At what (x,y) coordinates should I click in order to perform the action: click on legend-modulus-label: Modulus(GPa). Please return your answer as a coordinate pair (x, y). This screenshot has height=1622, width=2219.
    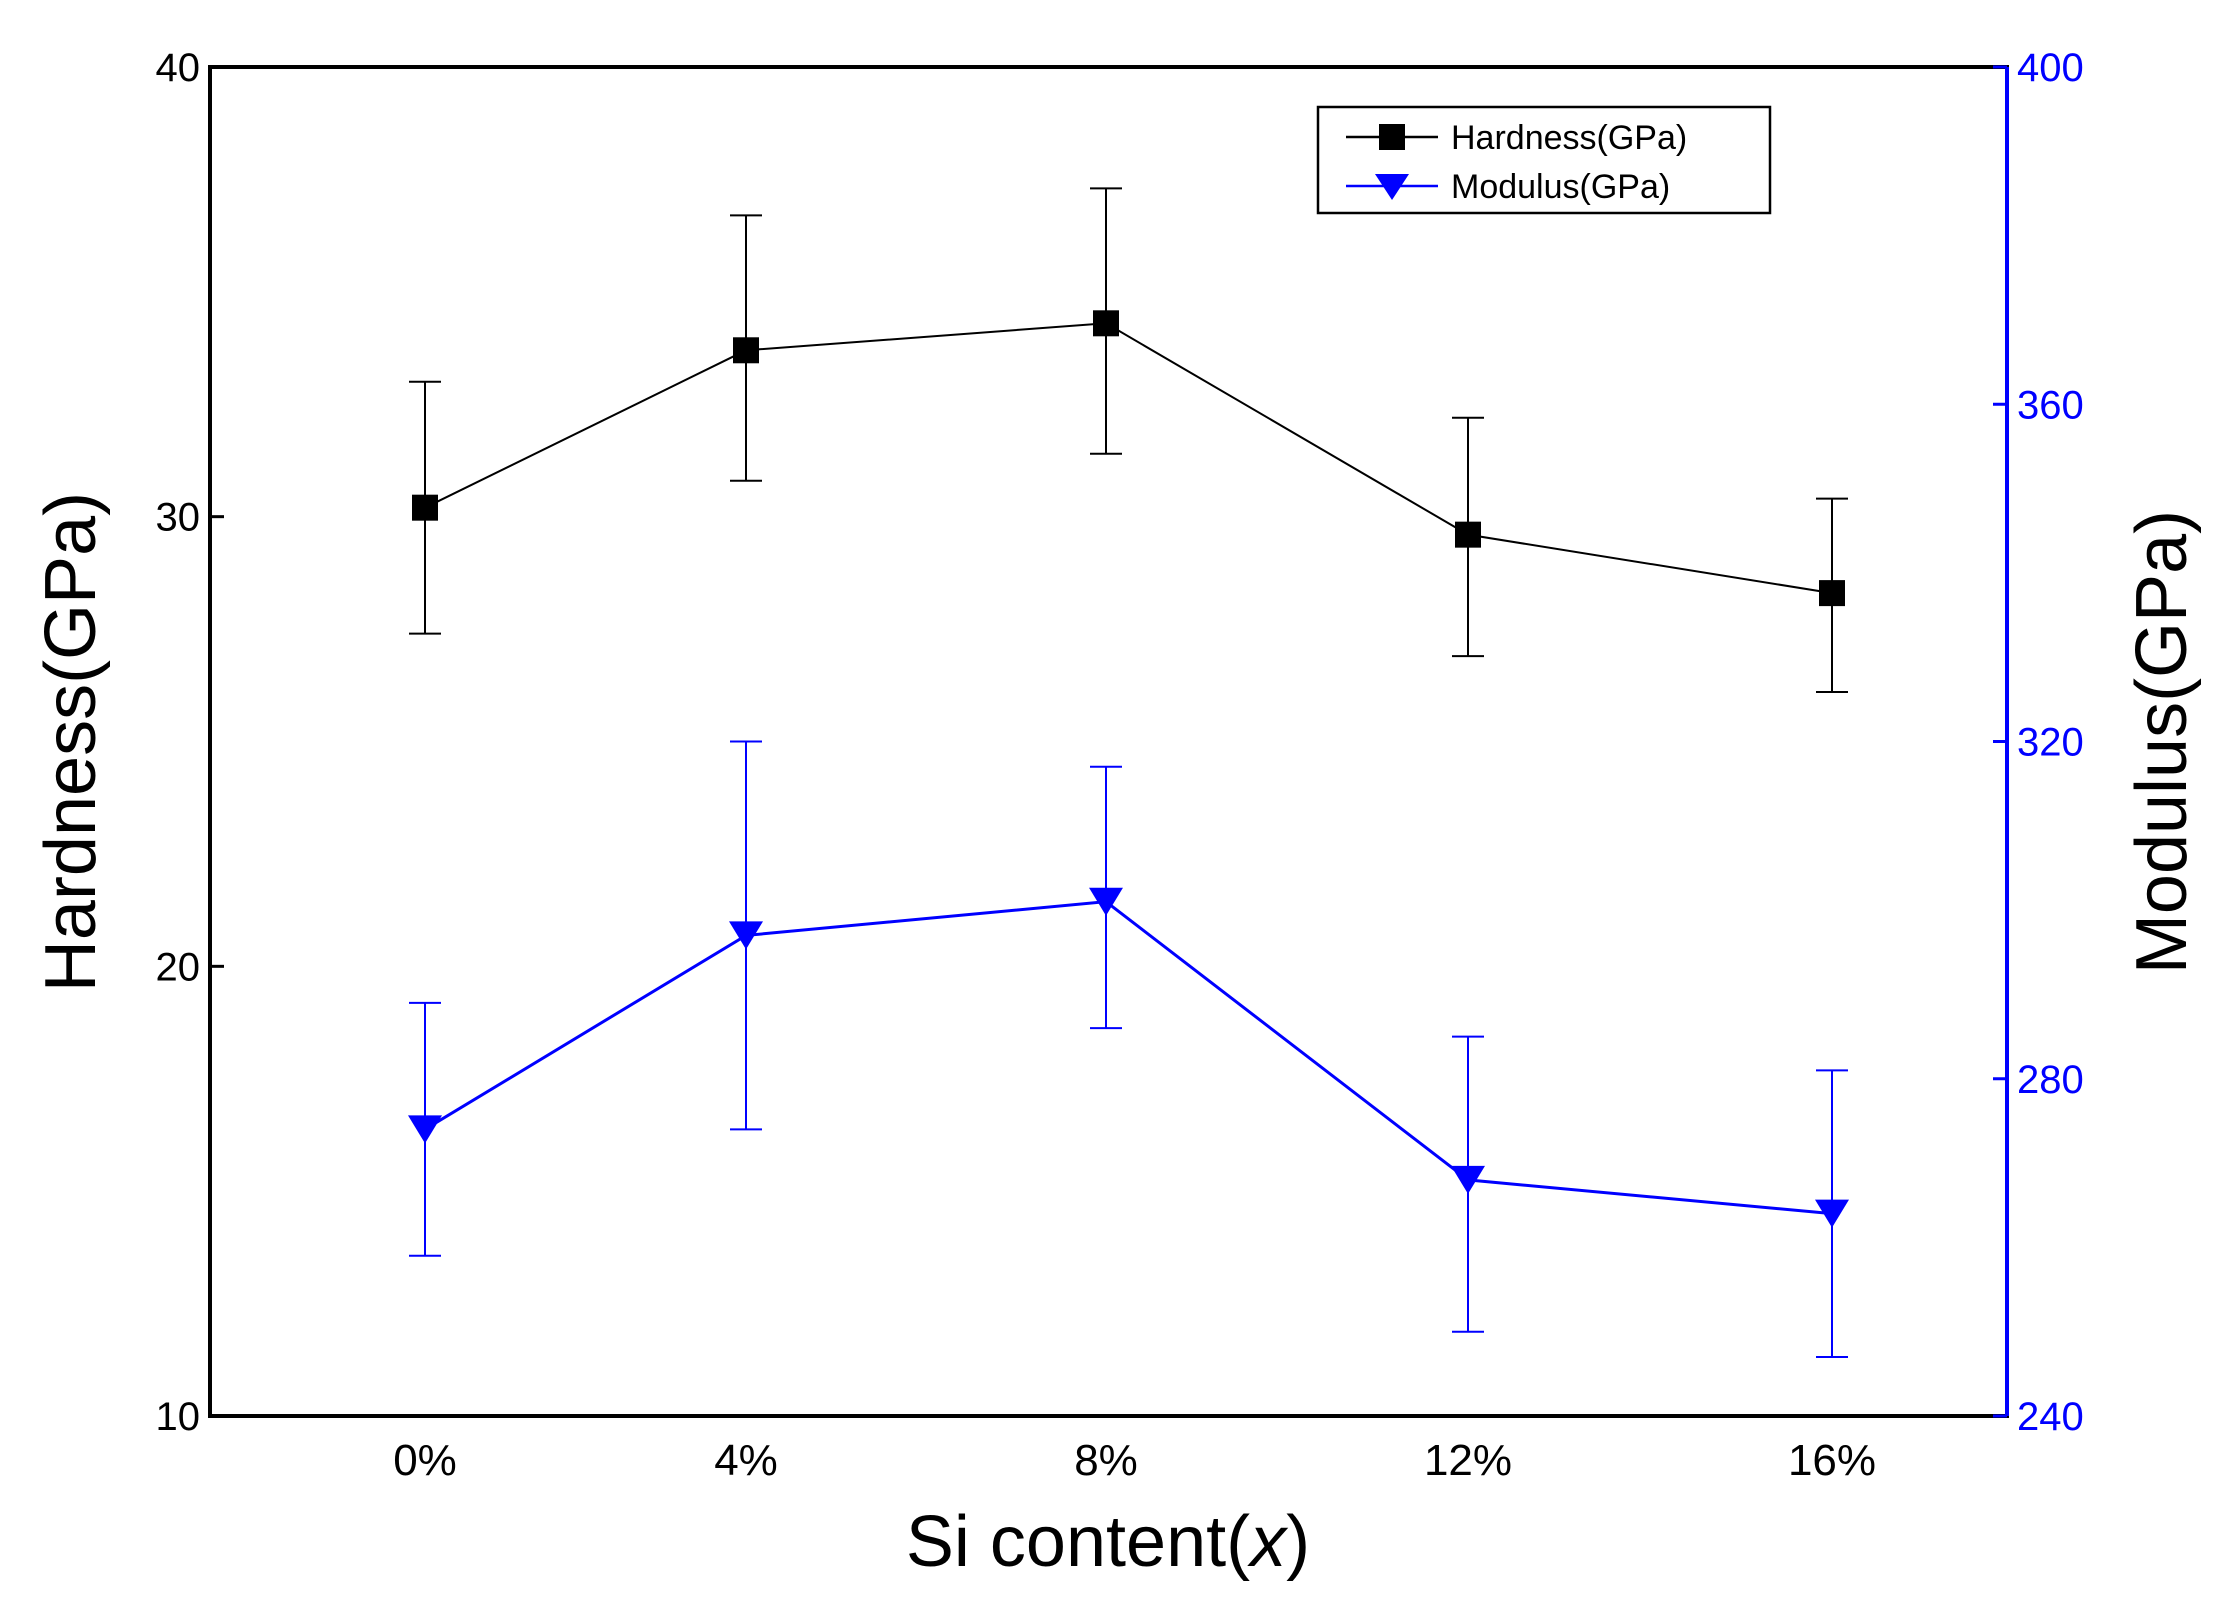
    Looking at the image, I should click on (1560, 187).